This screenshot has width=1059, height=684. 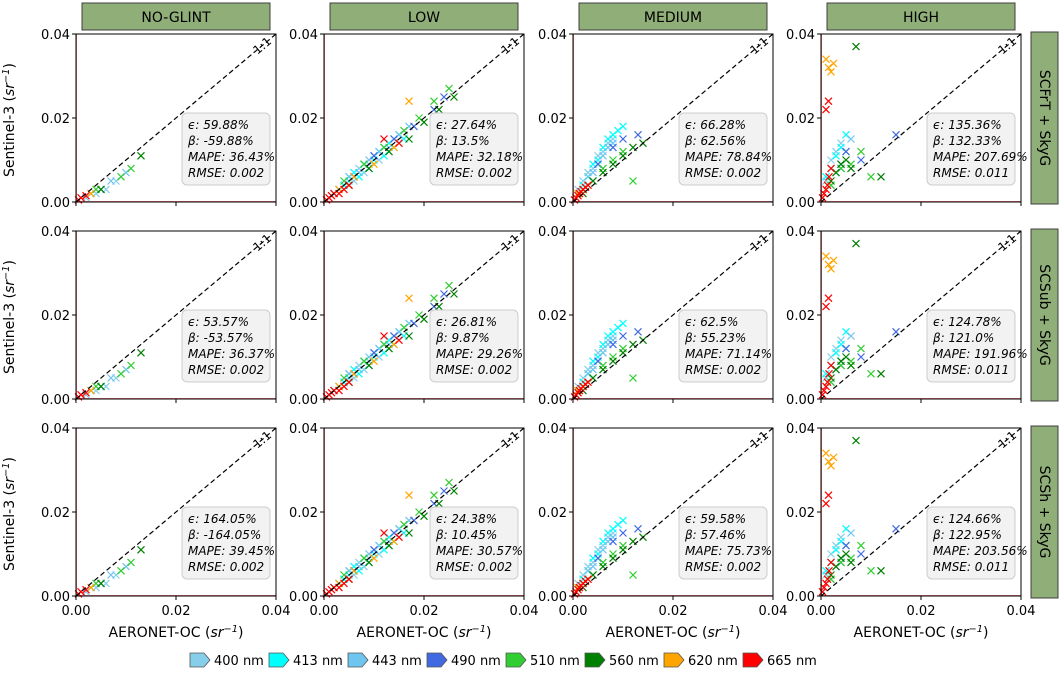 I want to click on stat-beta: β: -164.05%, so click(x=224, y=535).